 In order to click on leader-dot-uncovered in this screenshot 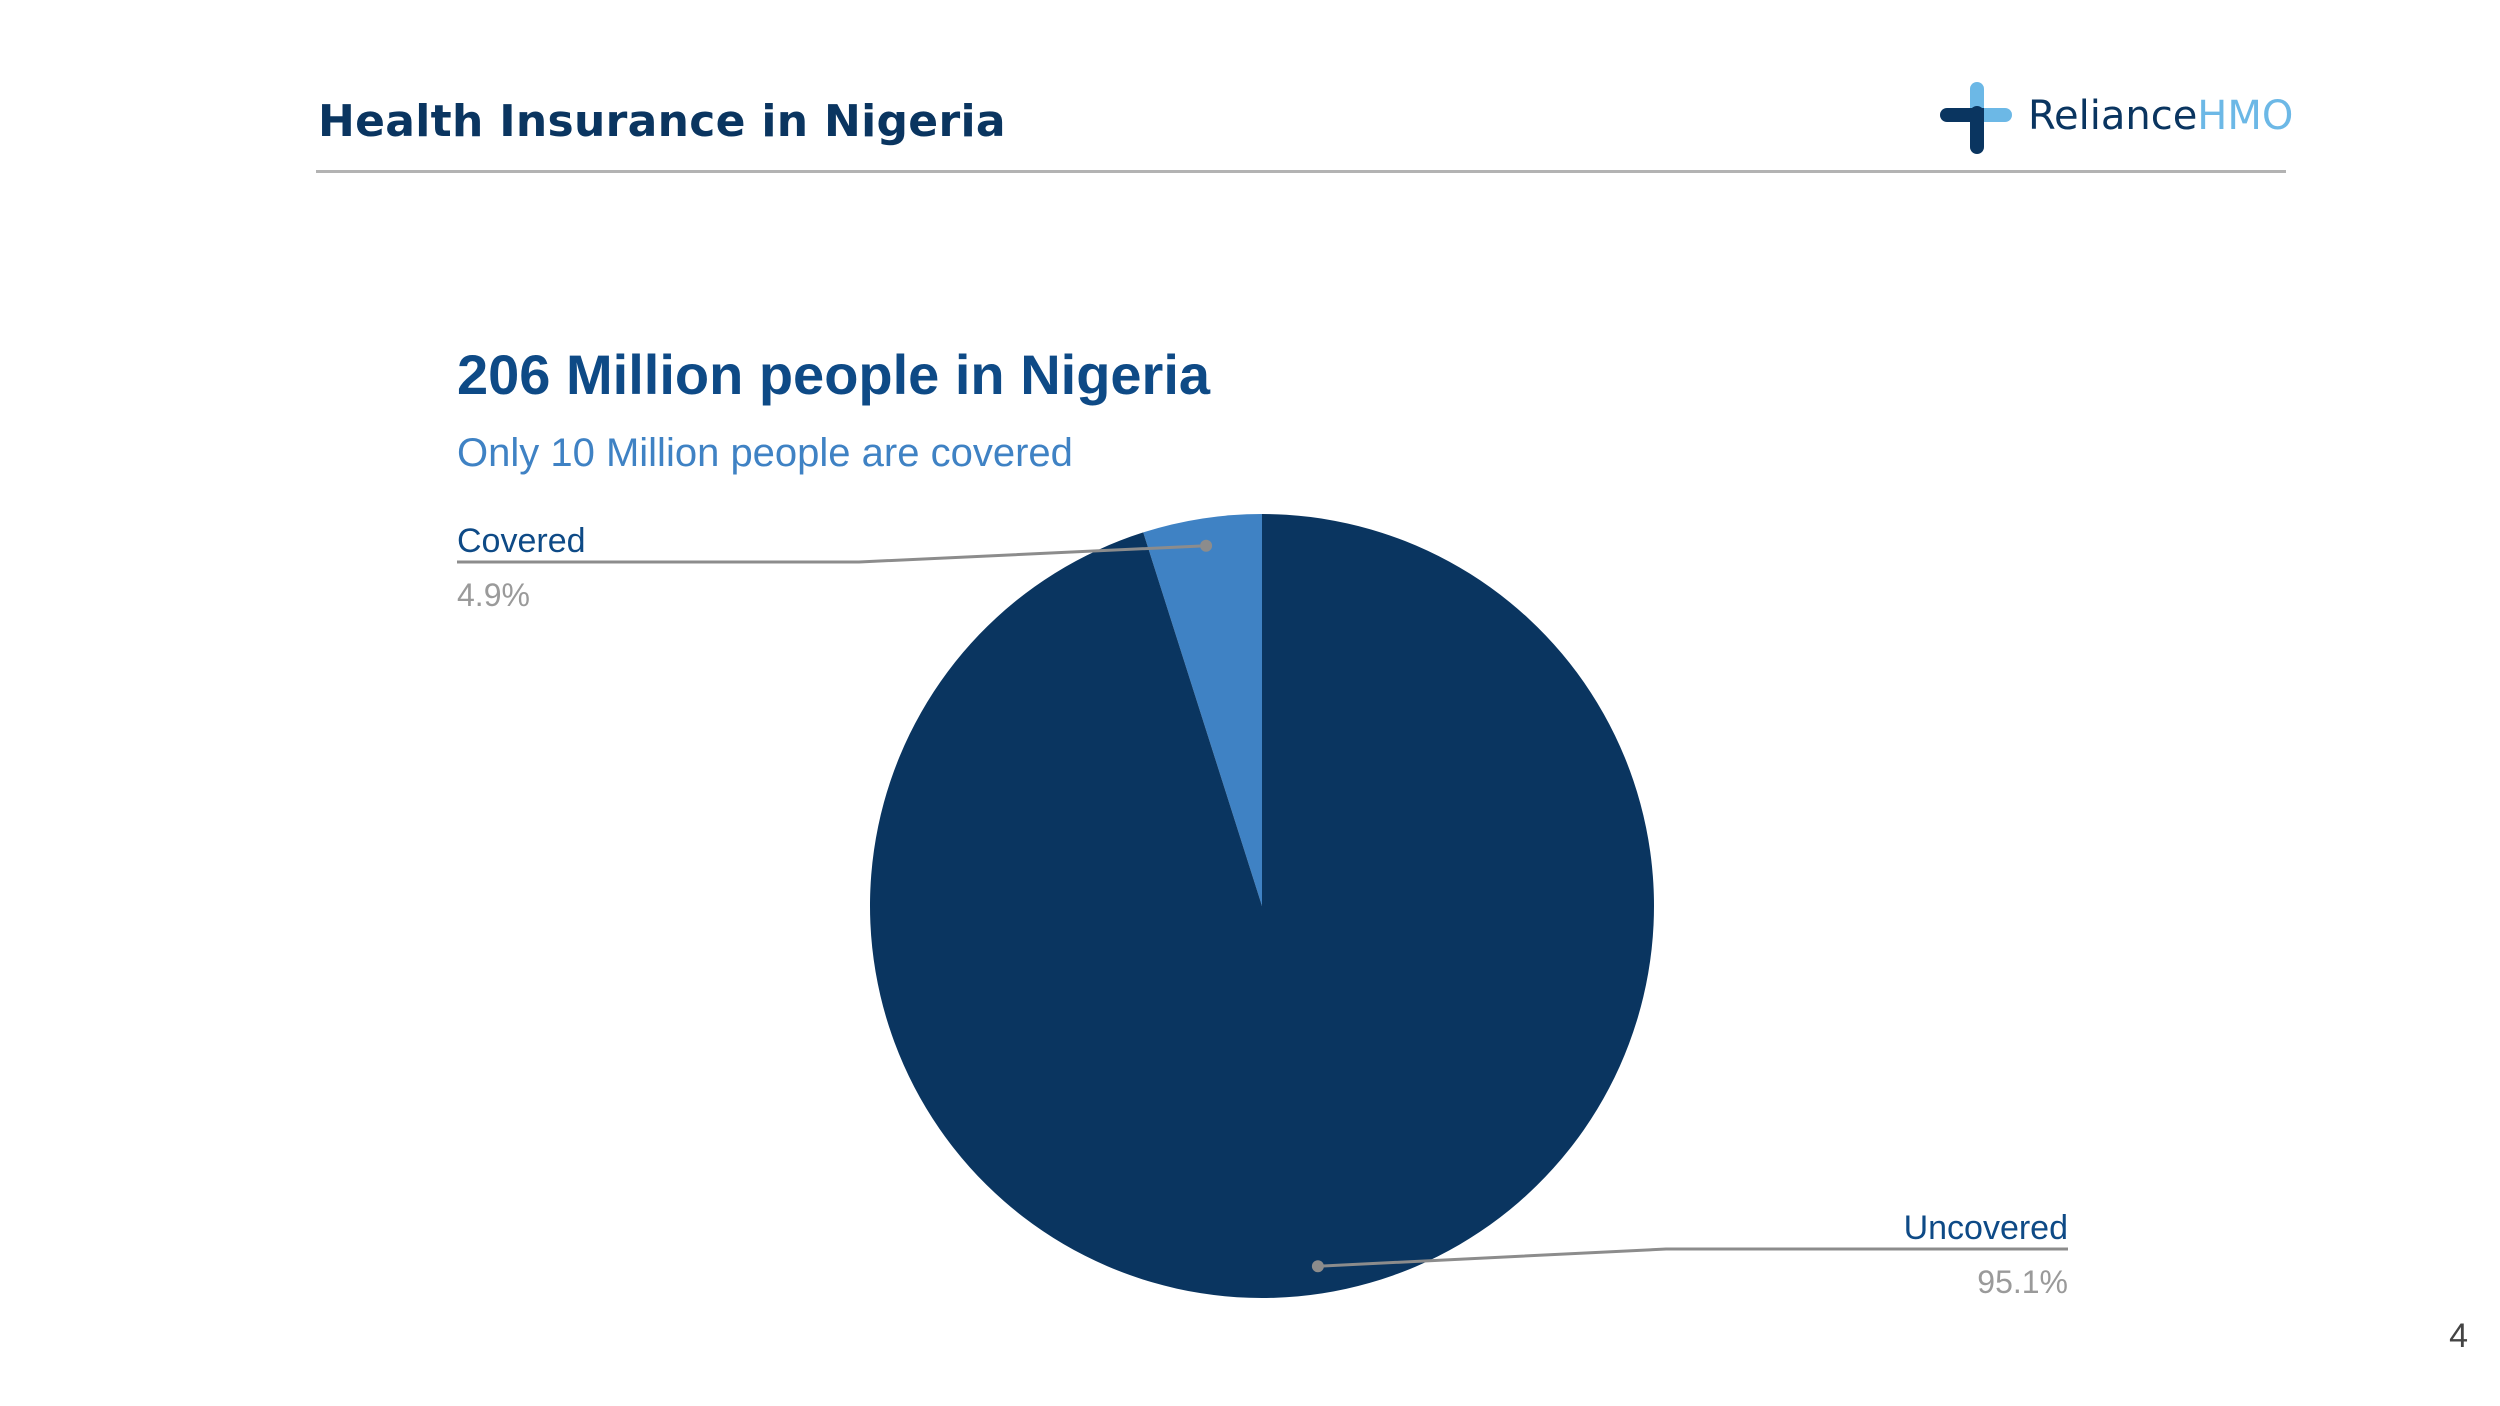, I will do `click(1317, 1266)`.